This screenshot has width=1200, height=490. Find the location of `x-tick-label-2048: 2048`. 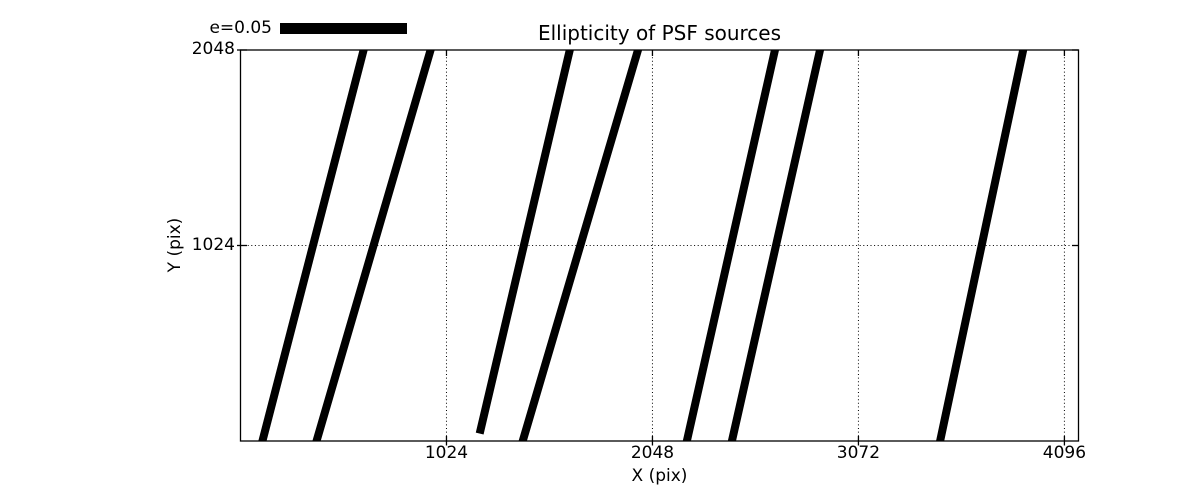

x-tick-label-2048: 2048 is located at coordinates (652, 453).